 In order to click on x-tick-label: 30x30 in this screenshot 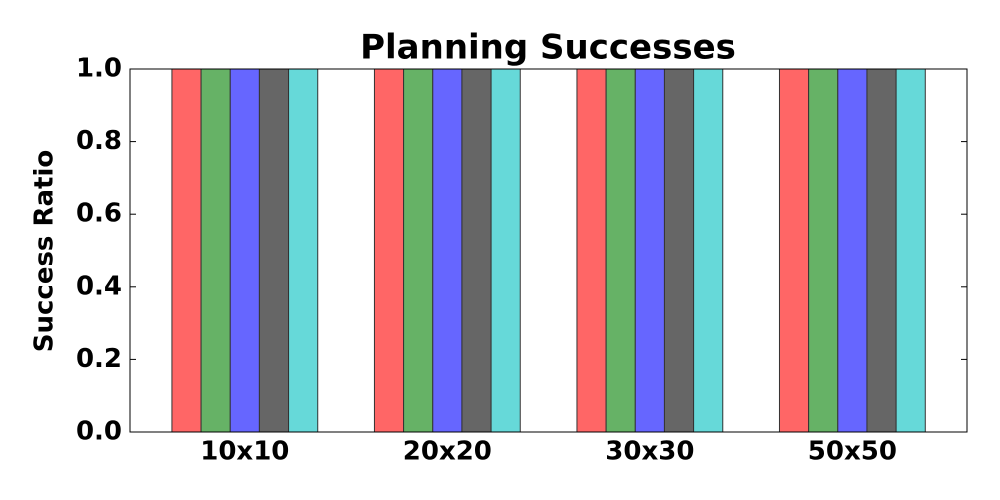, I will do `click(649, 452)`.